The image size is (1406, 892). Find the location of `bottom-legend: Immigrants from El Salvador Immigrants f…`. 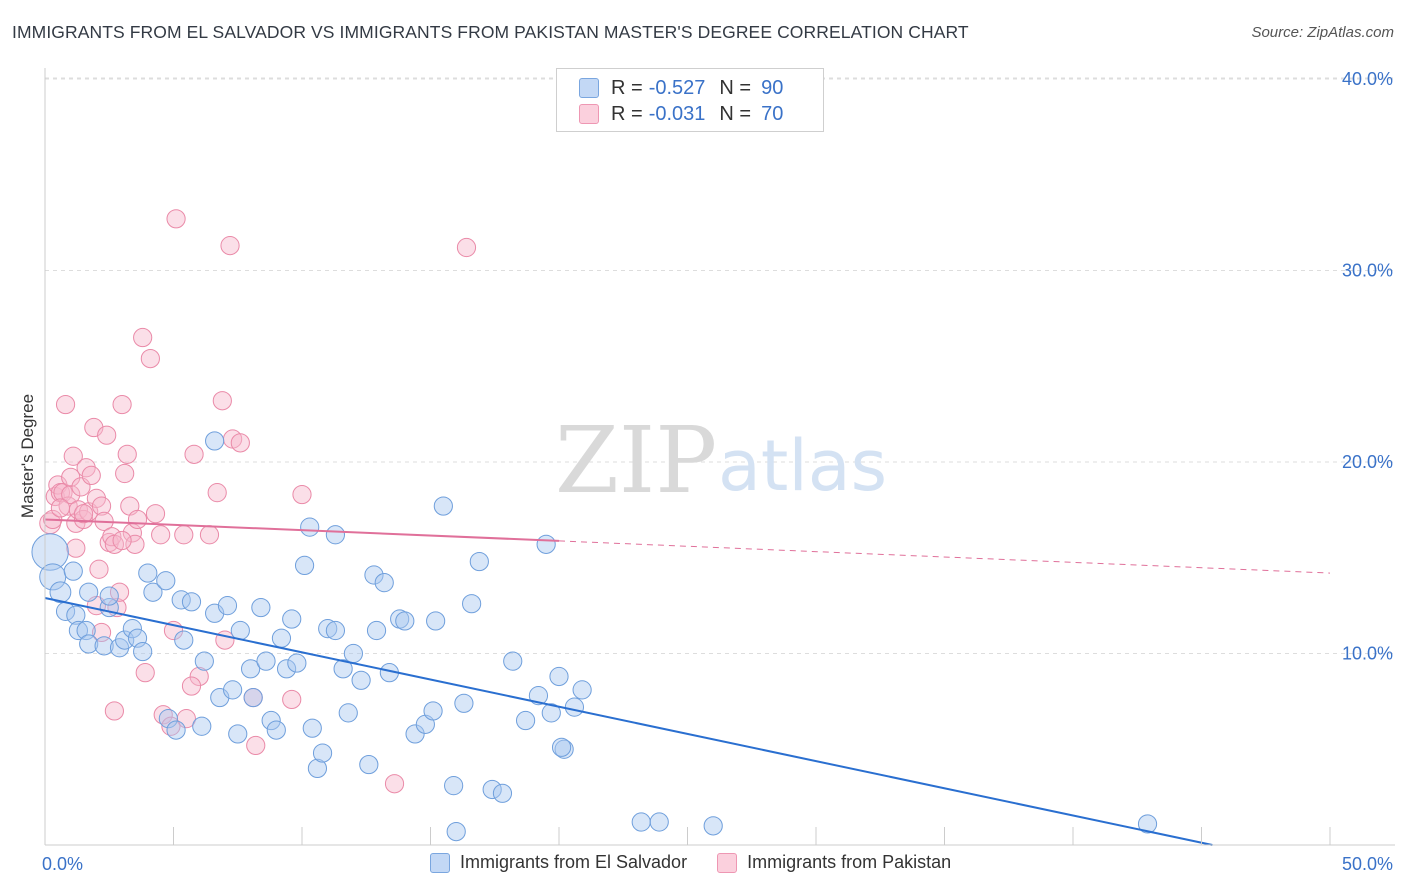

bottom-legend: Immigrants from El Salvador Immigrants f… is located at coordinates (705, 862).